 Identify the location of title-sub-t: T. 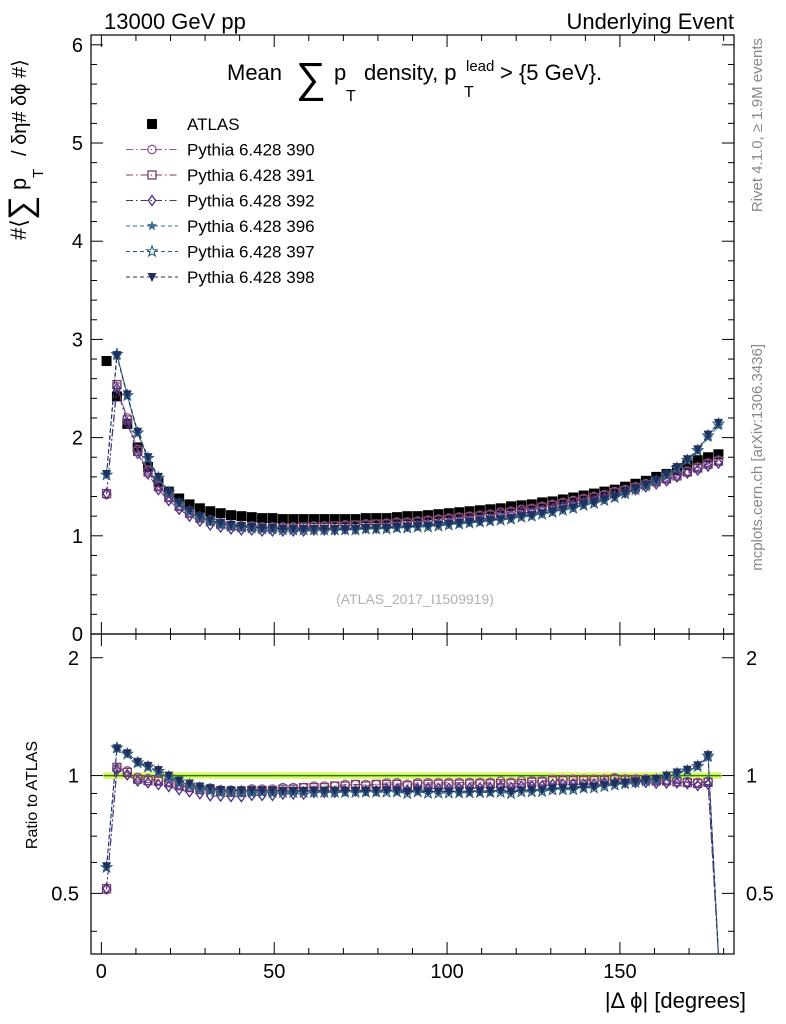
(351, 96).